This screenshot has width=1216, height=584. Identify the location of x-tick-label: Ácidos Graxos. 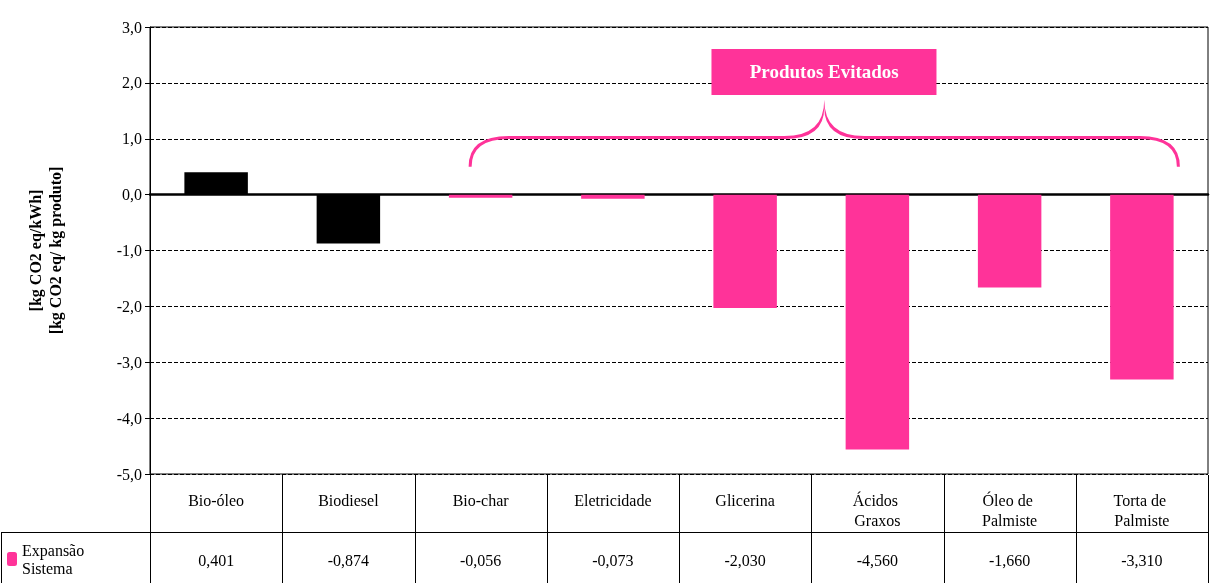
(877, 509).